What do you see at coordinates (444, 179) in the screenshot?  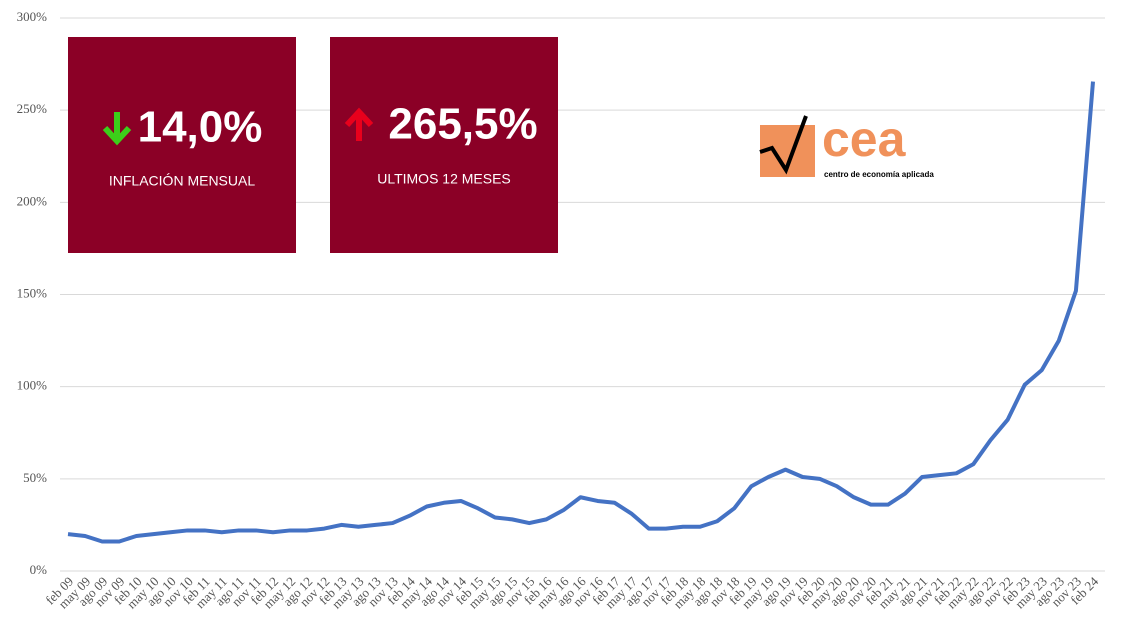 I see `card-label: ULTIMOS 12 MESES` at bounding box center [444, 179].